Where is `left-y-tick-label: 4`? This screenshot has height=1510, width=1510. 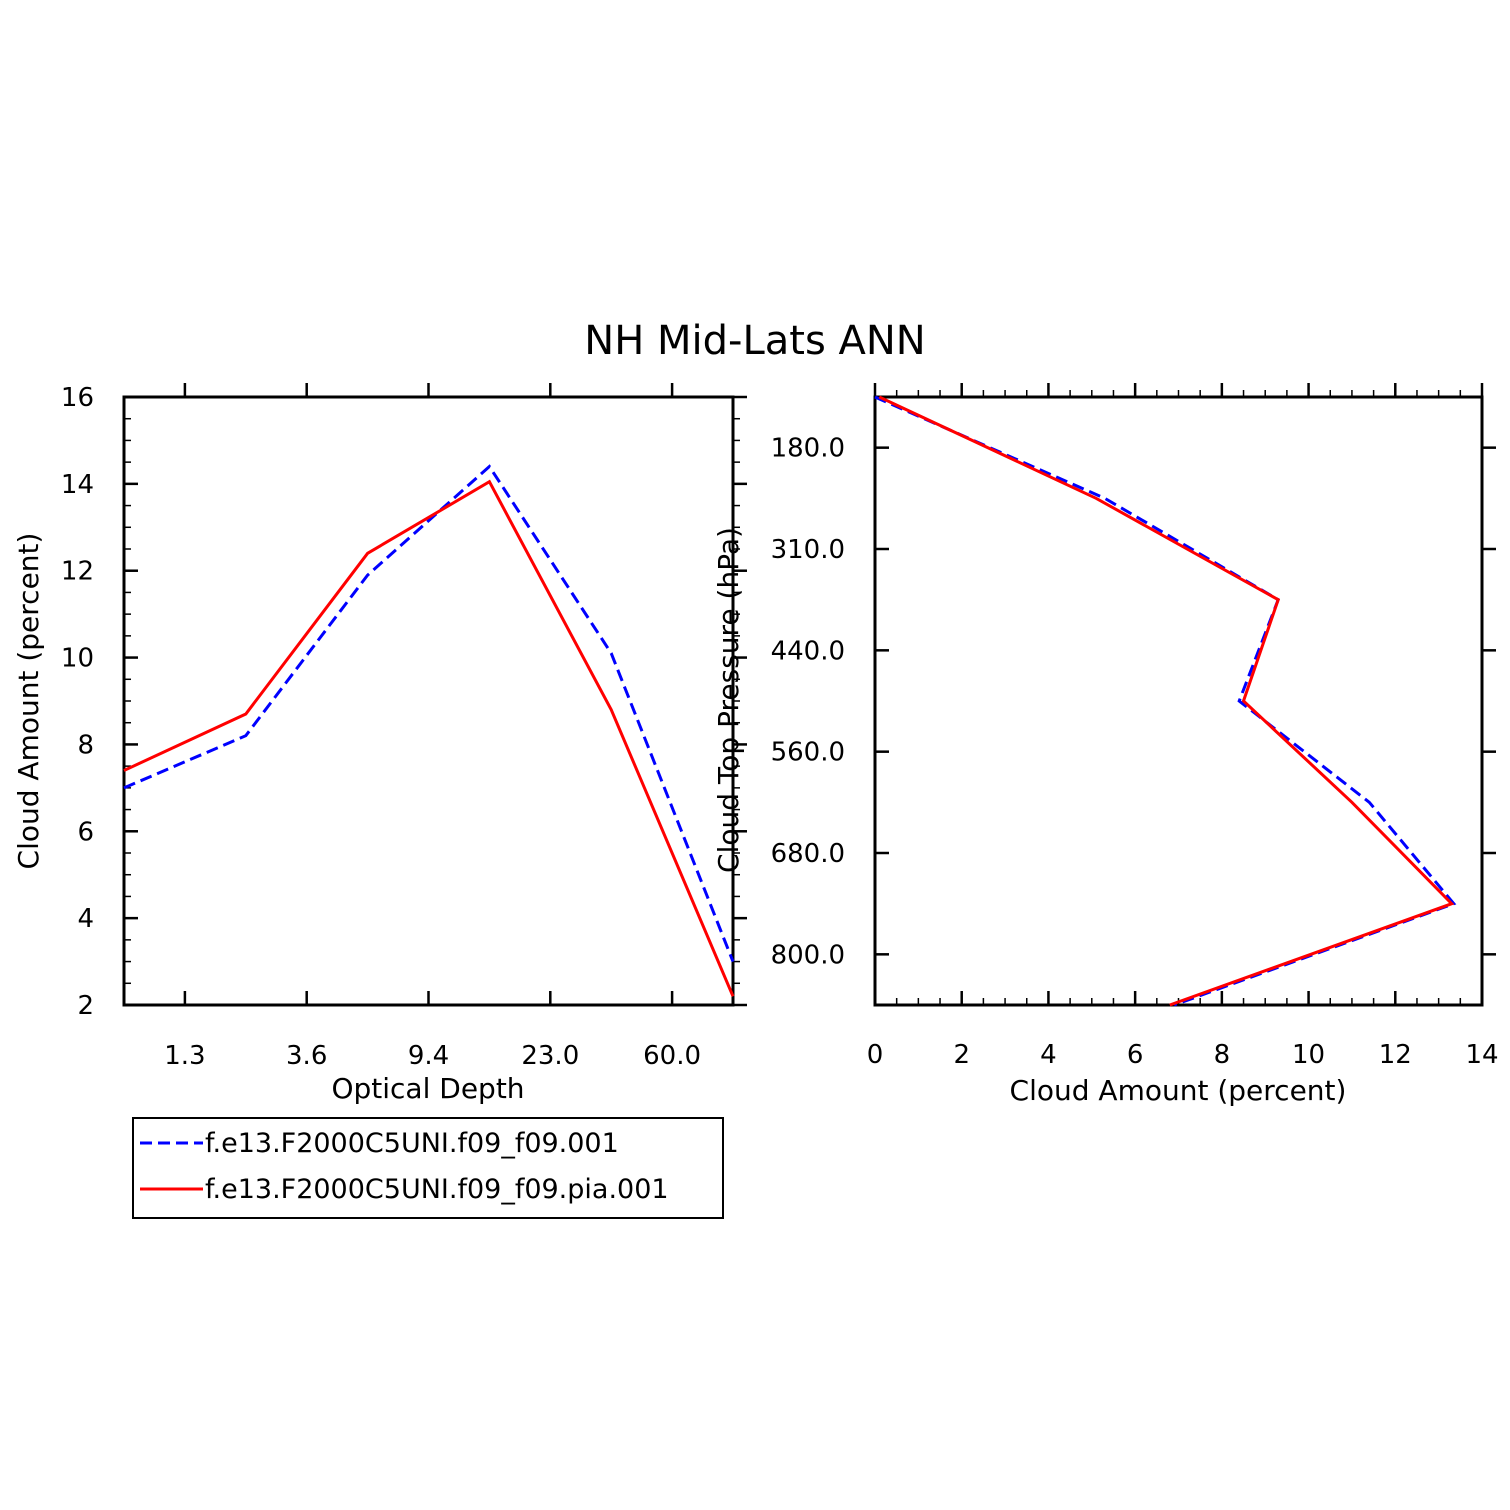
left-y-tick-label: 4 is located at coordinates (85, 919).